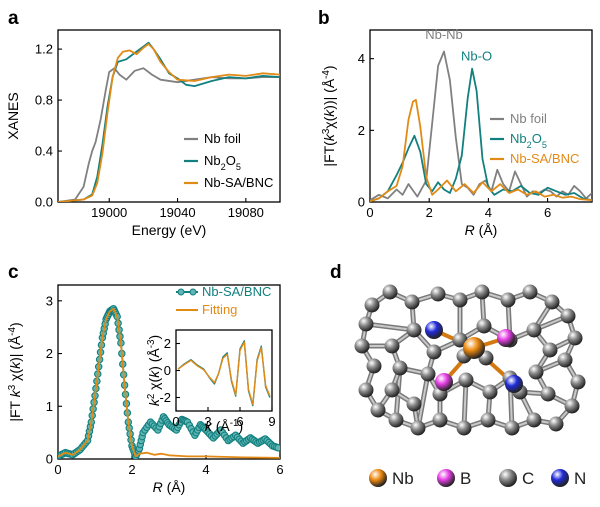 This screenshot has height=507, width=600. I want to click on series-line-nb2o5, so click(169, 121).